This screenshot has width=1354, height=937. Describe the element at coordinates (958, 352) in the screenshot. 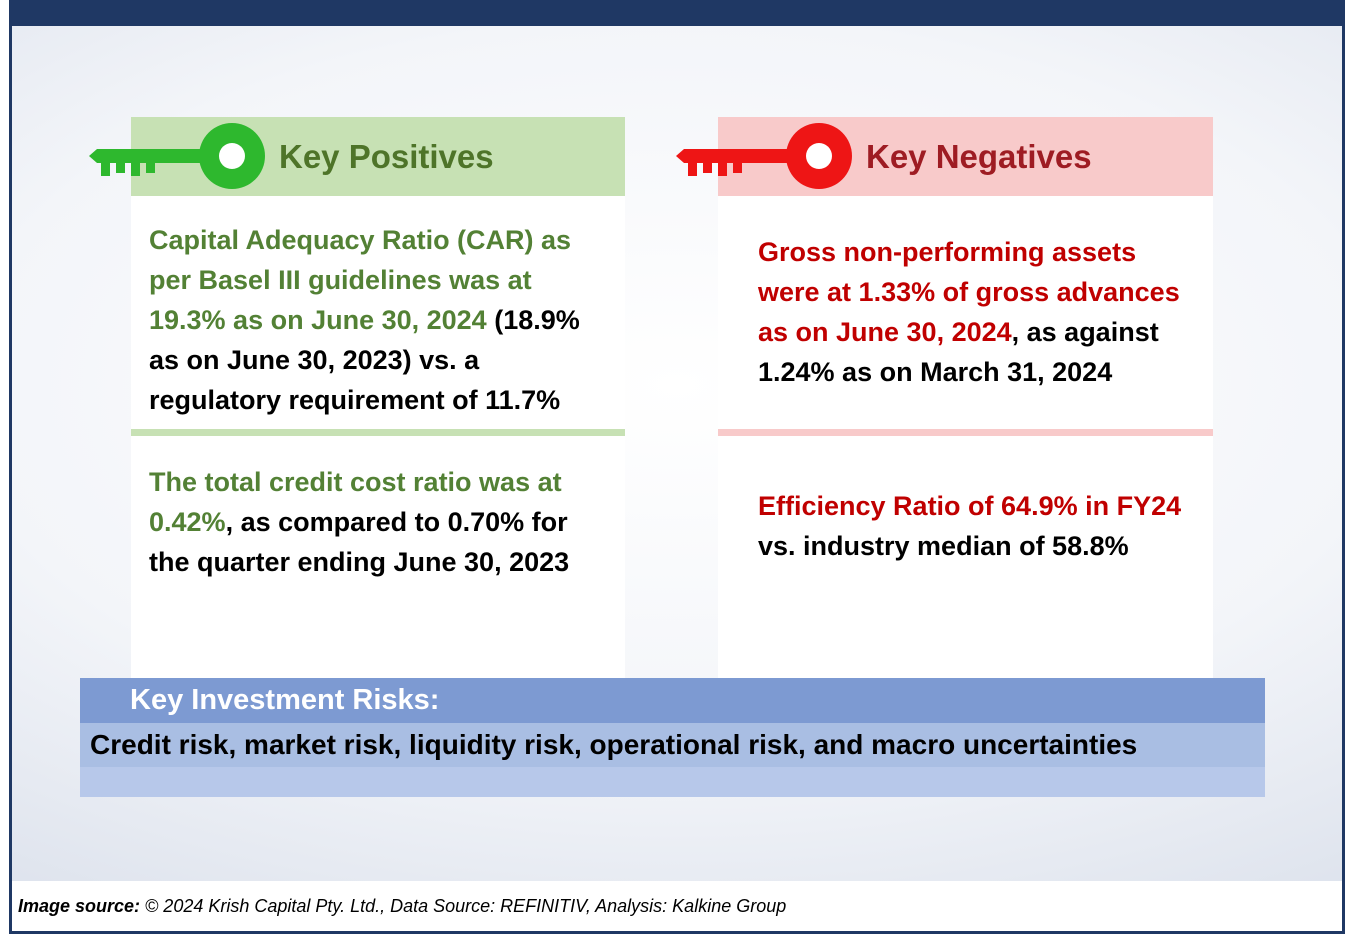

I see `negative-item-1-rest: , as against 1.24% as on March 31, 2024` at that location.